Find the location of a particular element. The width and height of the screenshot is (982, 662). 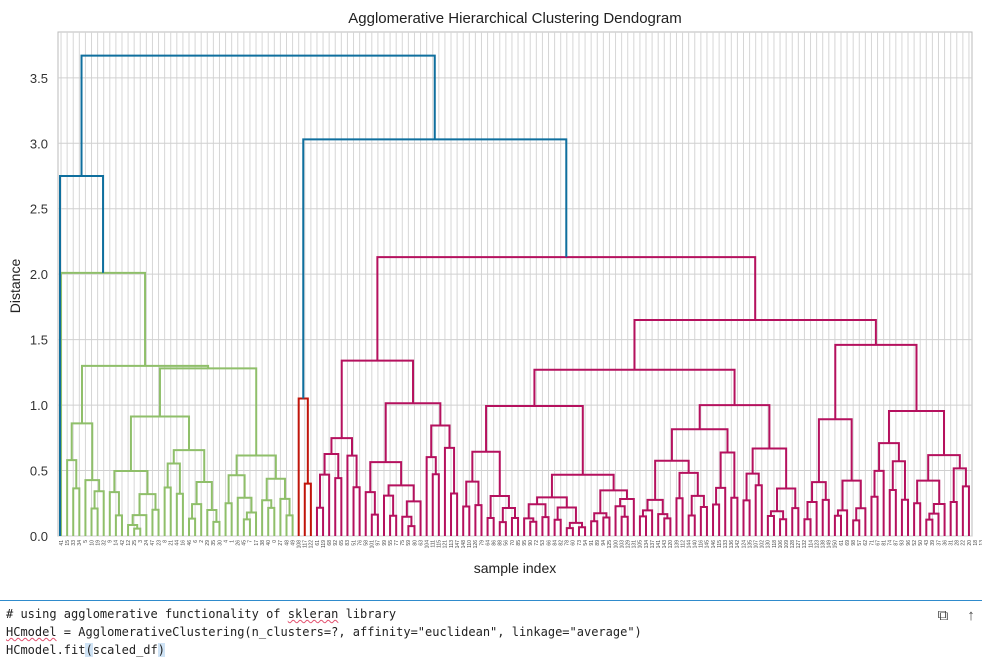

comment-tail: library is located at coordinates (367, 614).